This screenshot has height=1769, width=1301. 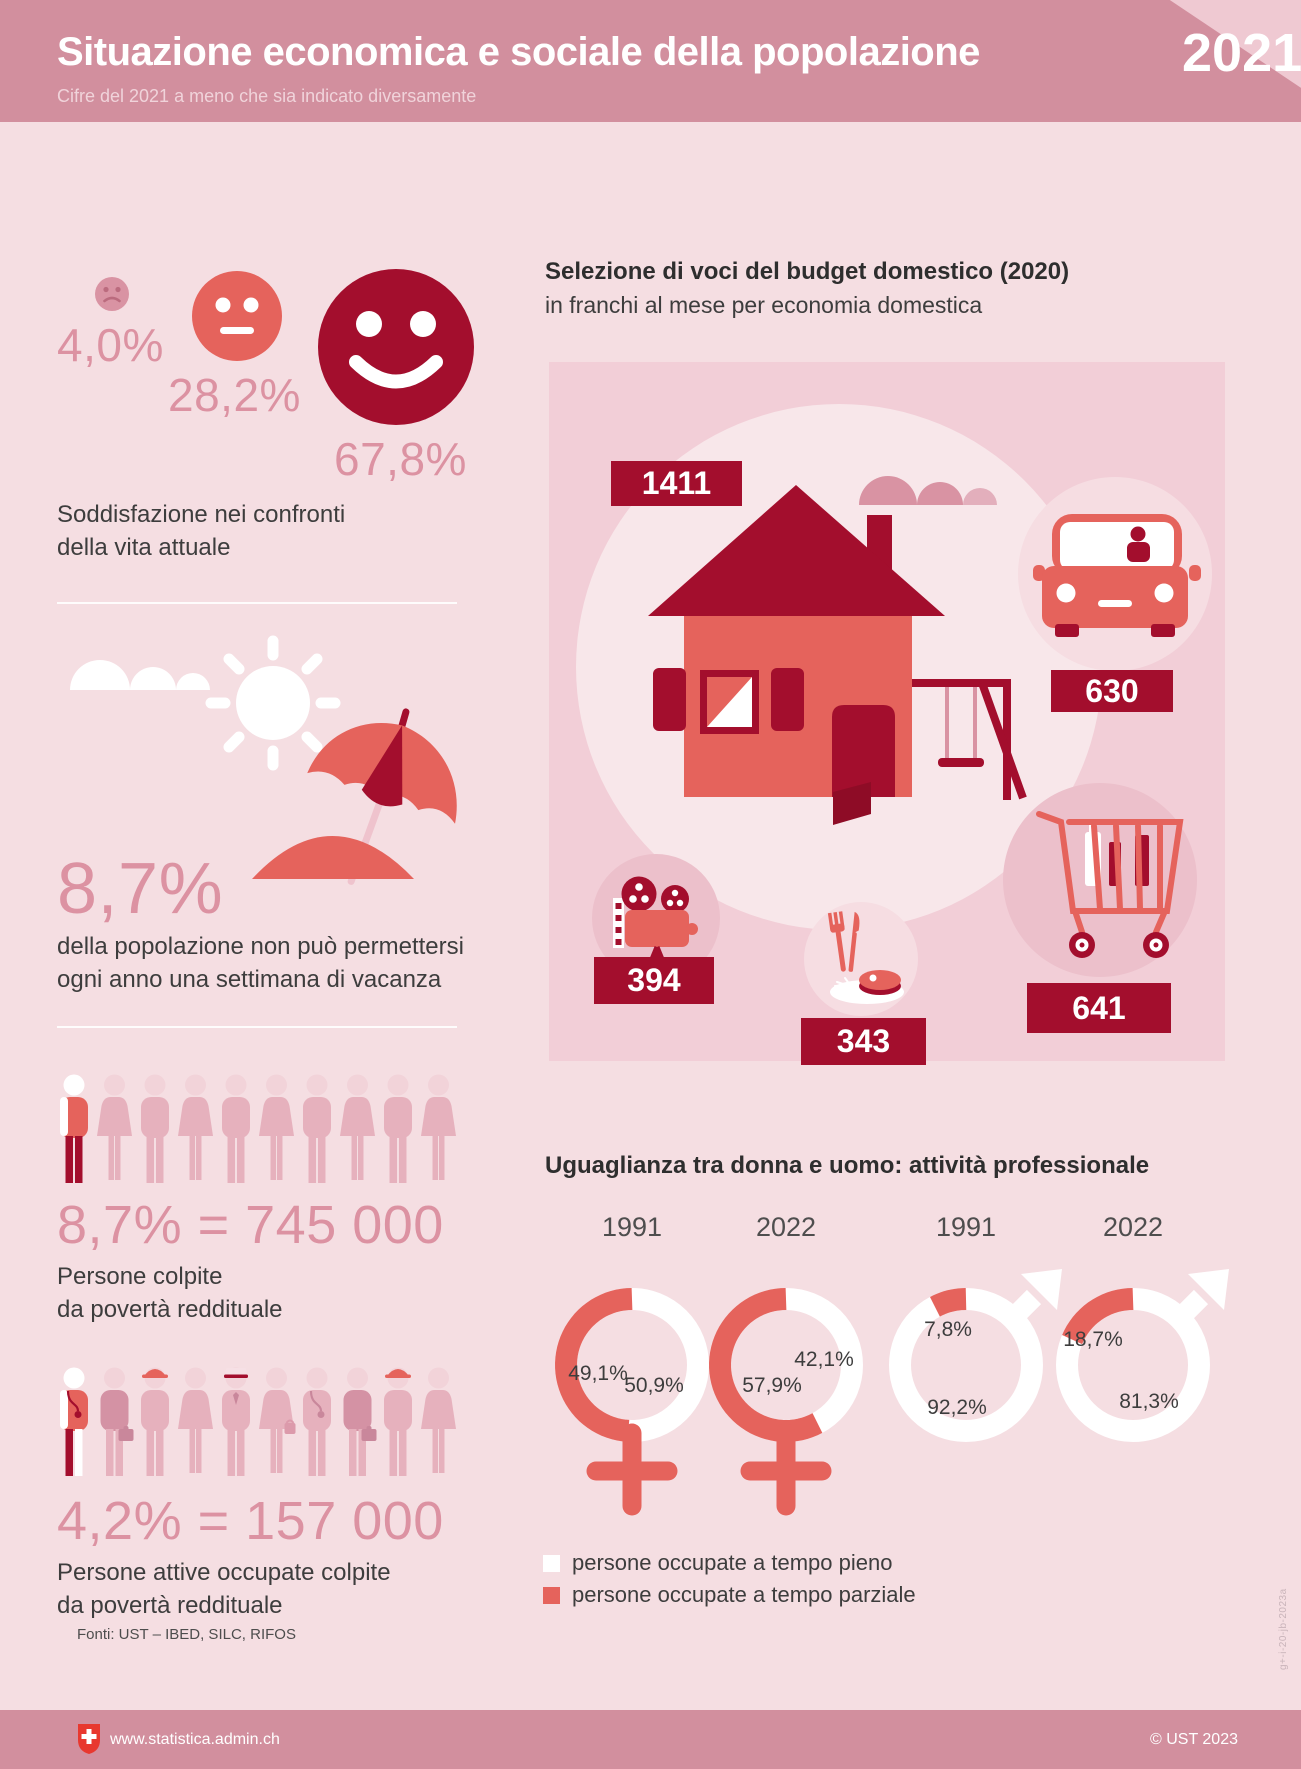 I want to click on svg-text: 49,1%, so click(x=598, y=1373).